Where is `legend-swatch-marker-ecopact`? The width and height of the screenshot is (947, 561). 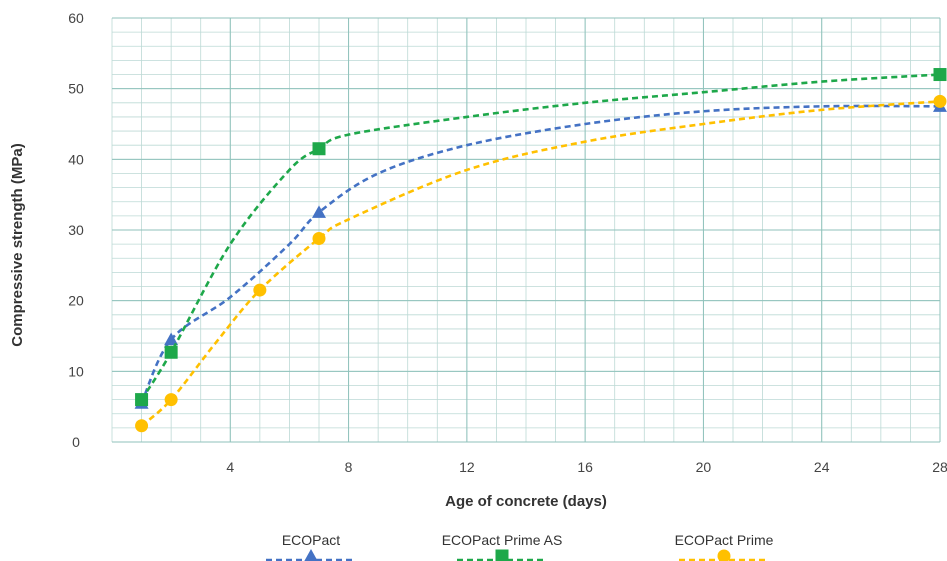 legend-swatch-marker-ecopact is located at coordinates (311, 555).